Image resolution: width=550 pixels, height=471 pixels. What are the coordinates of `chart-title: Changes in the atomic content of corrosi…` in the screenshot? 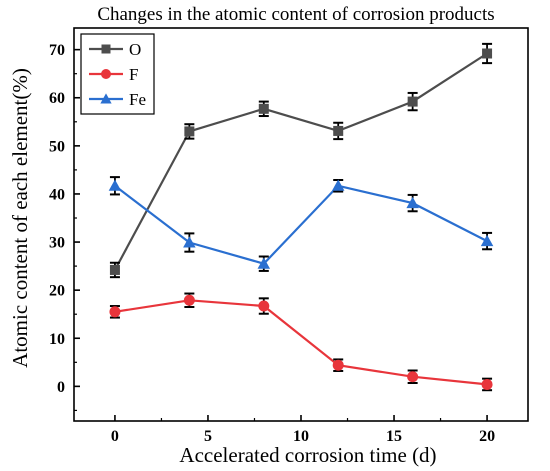 It's located at (295, 14).